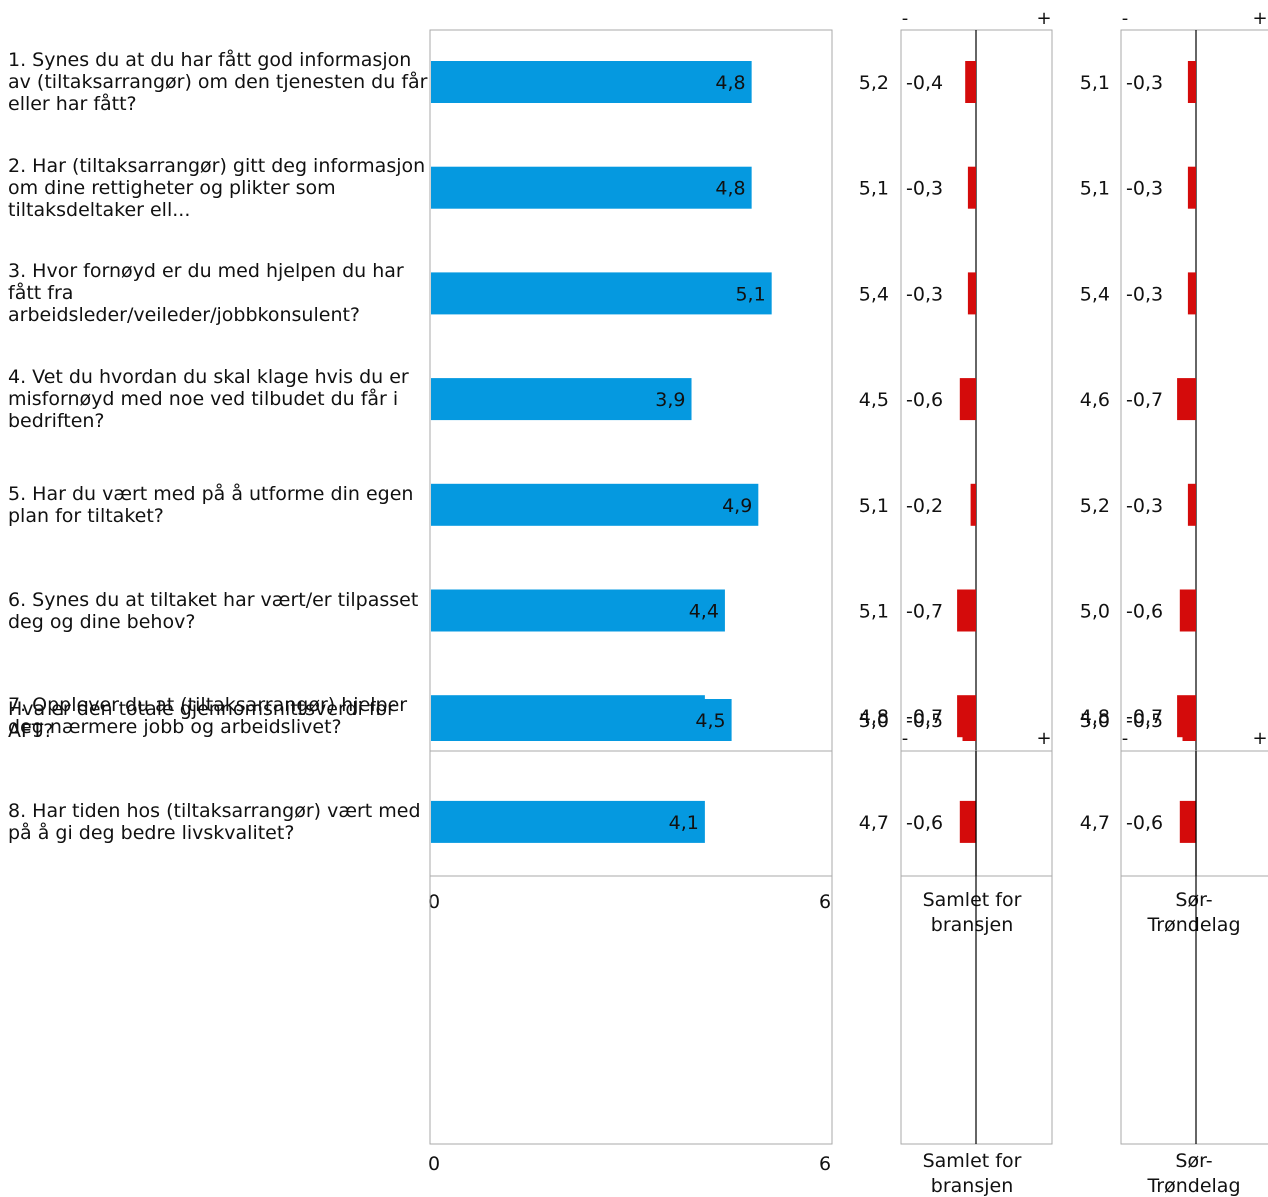 This screenshot has width=1268, height=1197. What do you see at coordinates (874, 721) in the screenshot?
I see `bransjen-value: 5,0` at bounding box center [874, 721].